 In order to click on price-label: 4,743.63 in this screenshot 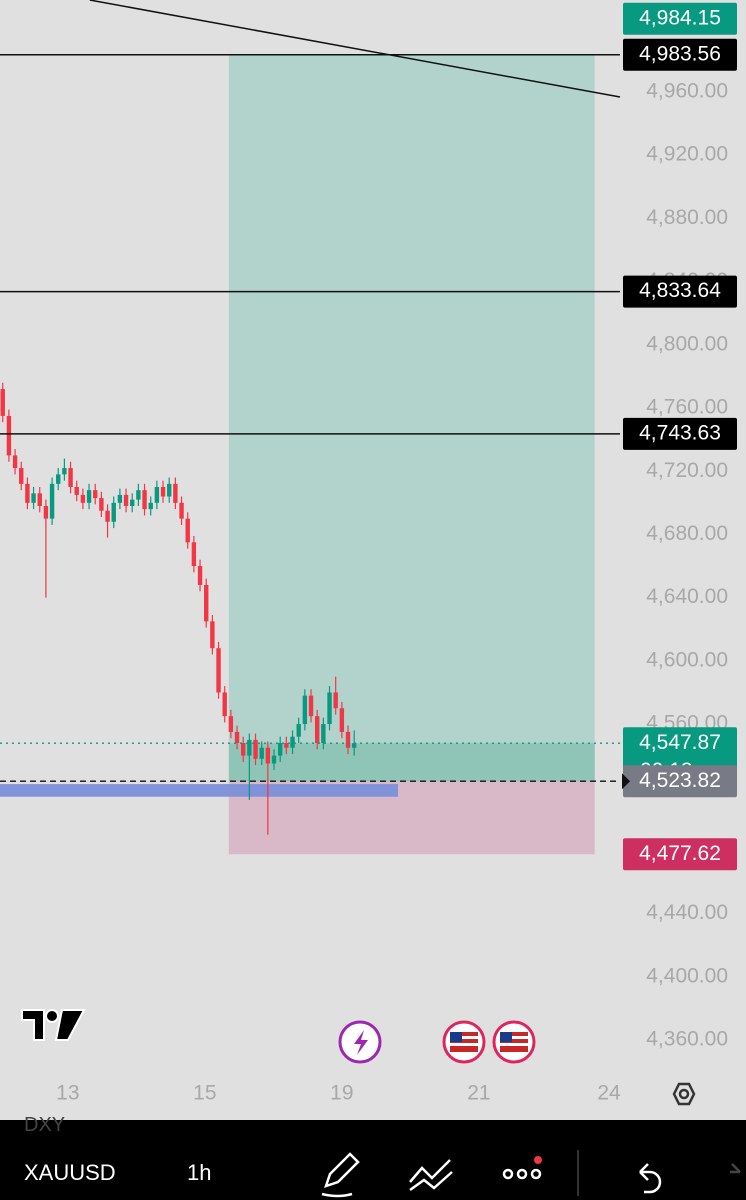, I will do `click(680, 433)`.